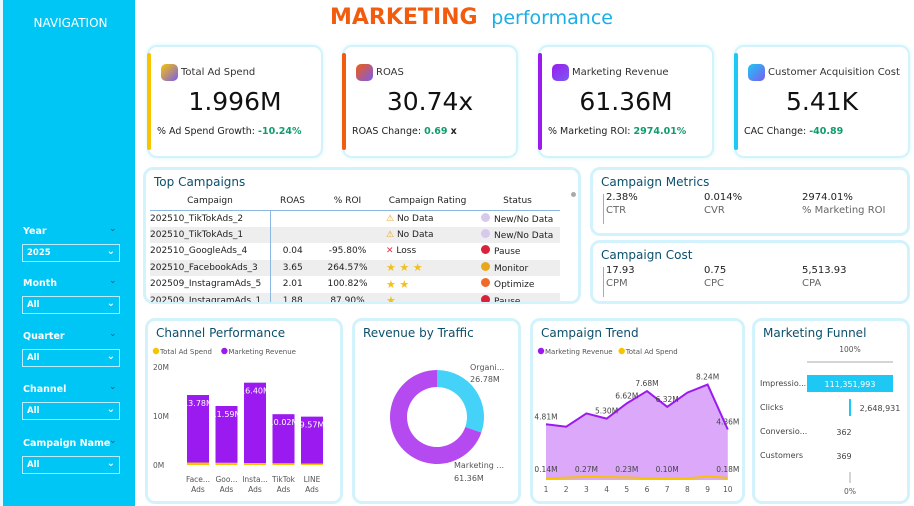 The height and width of the screenshot is (506, 914). Describe the element at coordinates (620, 277) in the screenshot. I see `metric-cpm: 17.93 CPM` at that location.